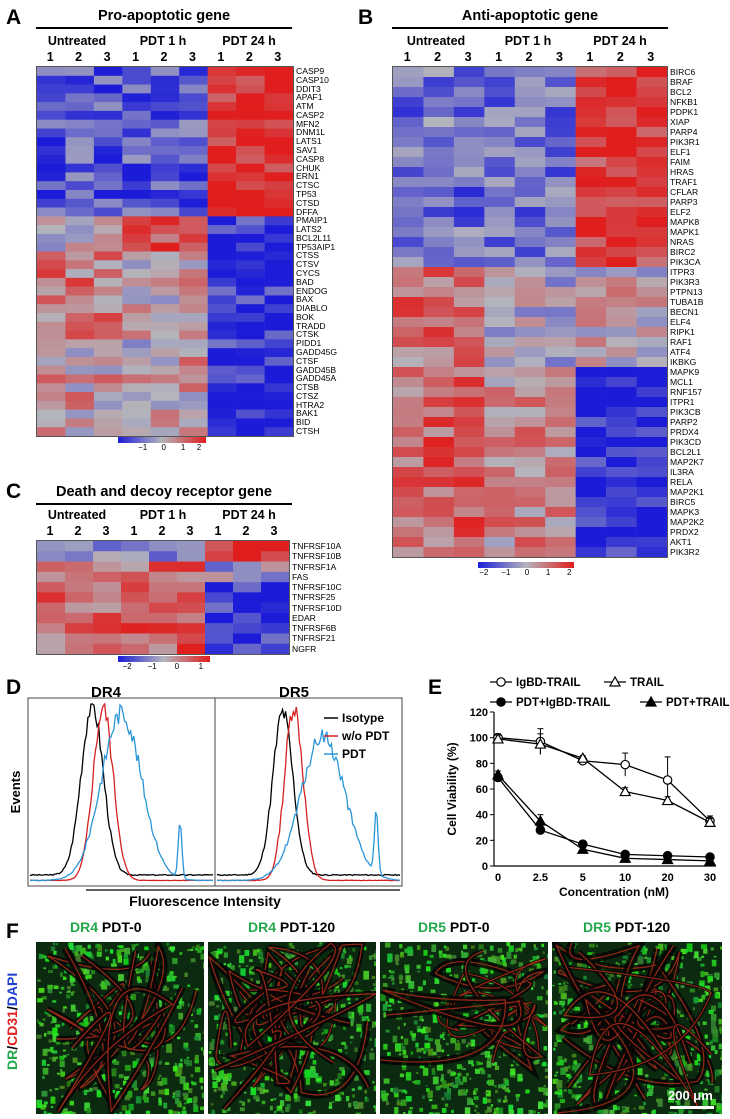 This screenshot has width=730, height=1119. I want to click on gene-label: TNFRSF10A, so click(317, 546).